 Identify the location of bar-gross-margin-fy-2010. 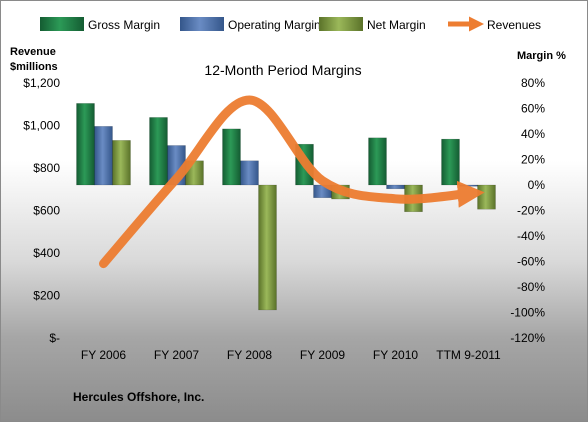
(377, 161).